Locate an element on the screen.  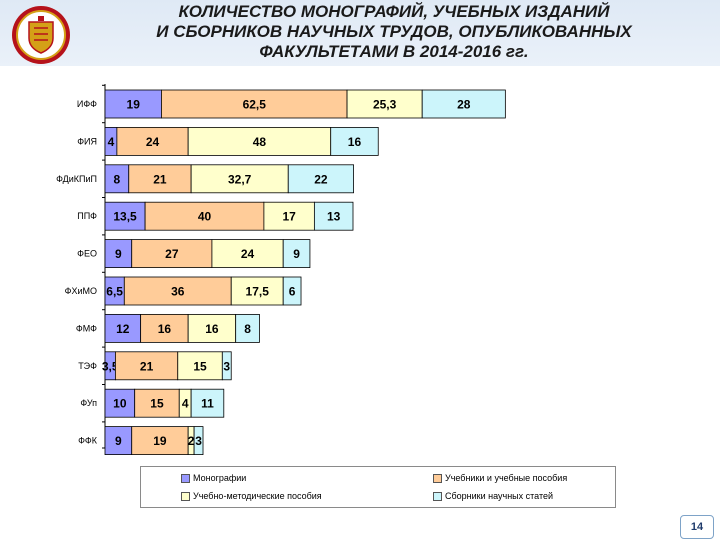
category-label: ТЭФ is located at coordinates (87, 366).